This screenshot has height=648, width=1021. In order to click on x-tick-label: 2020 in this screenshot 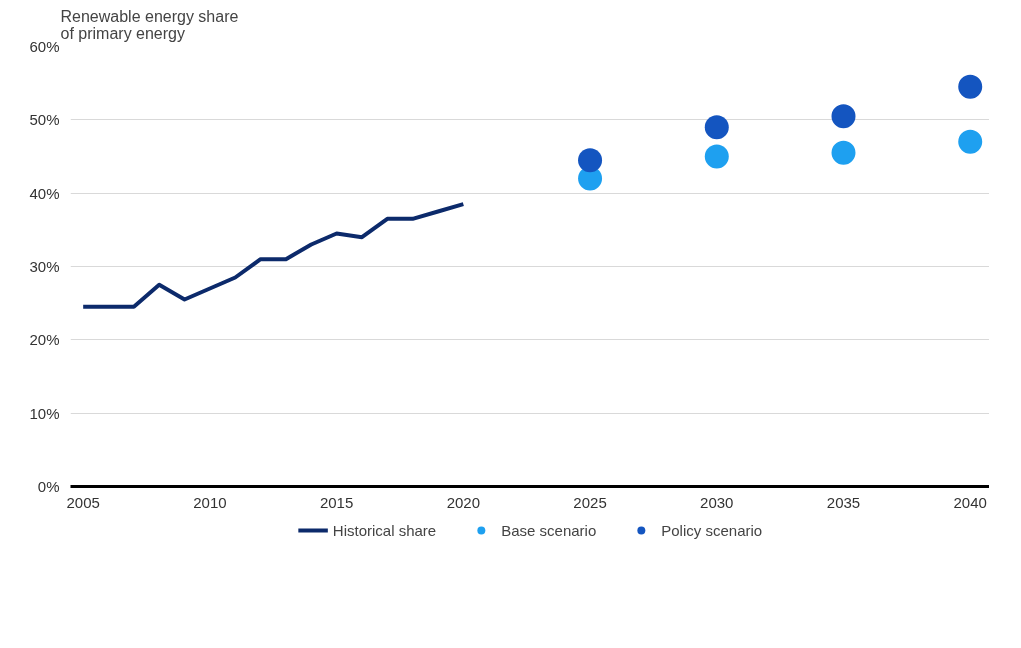, I will do `click(463, 502)`.